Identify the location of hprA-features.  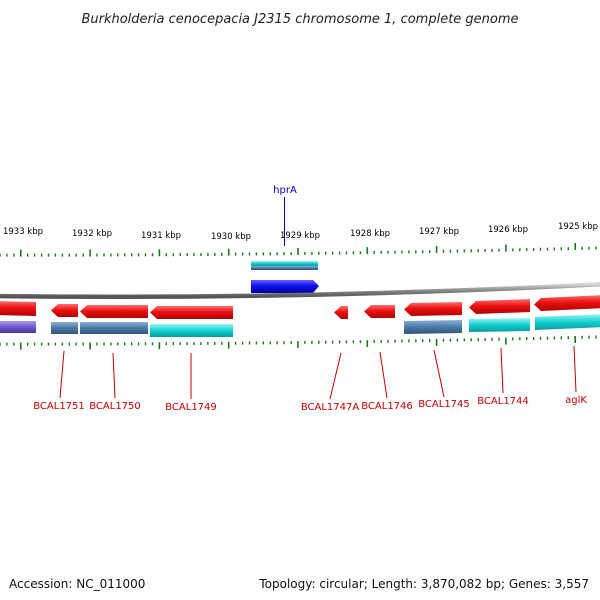
(285, 277).